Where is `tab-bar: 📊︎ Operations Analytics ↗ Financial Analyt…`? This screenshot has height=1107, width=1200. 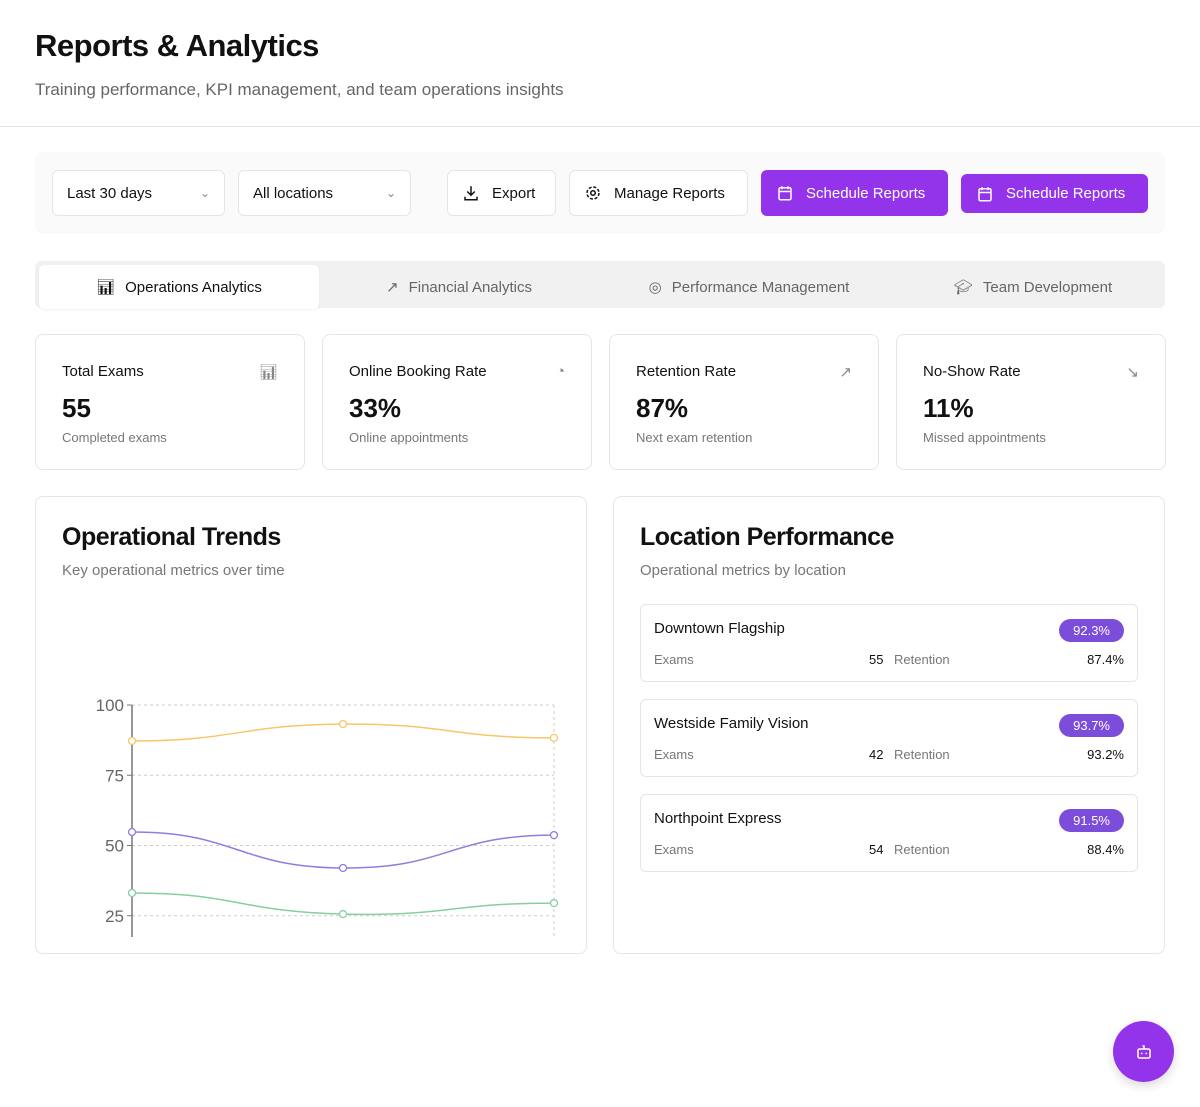 tab-bar: 📊︎ Operations Analytics ↗ Financial Analyt… is located at coordinates (600, 285).